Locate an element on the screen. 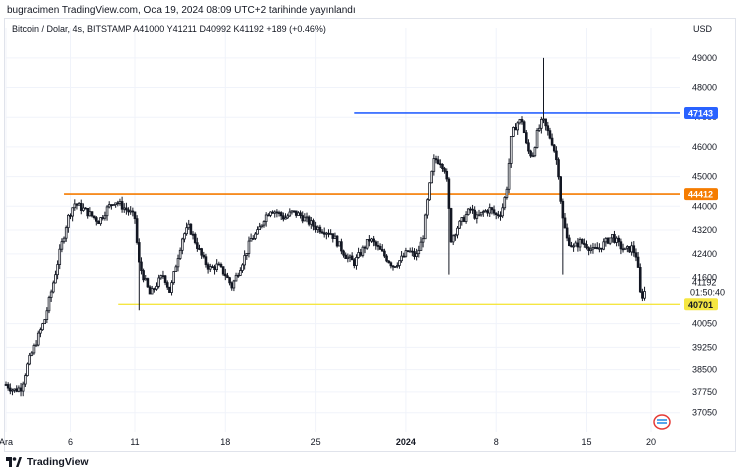  tradingview-logo-icon is located at coordinates (14, 462).